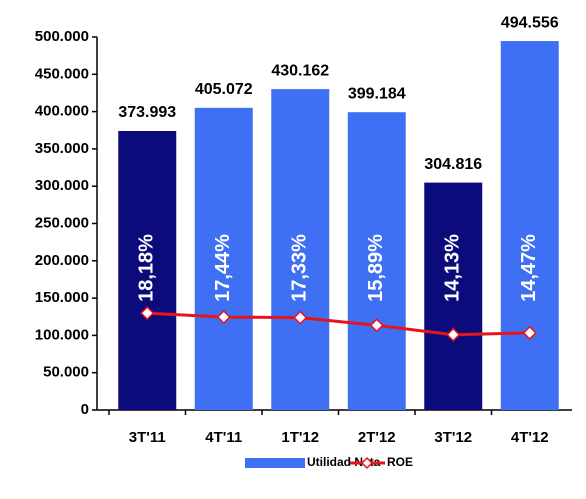 The height and width of the screenshot is (499, 586). I want to click on roe-label: 14,47%, so click(529, 268).